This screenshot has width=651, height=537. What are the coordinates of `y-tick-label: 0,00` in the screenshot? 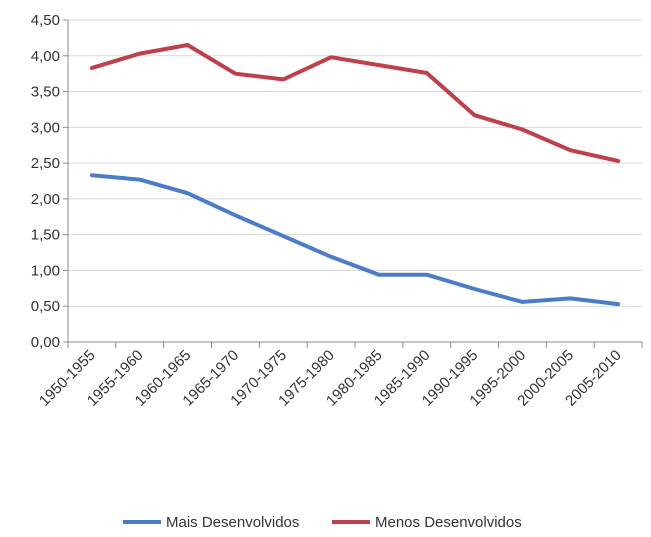 It's located at (45, 342).